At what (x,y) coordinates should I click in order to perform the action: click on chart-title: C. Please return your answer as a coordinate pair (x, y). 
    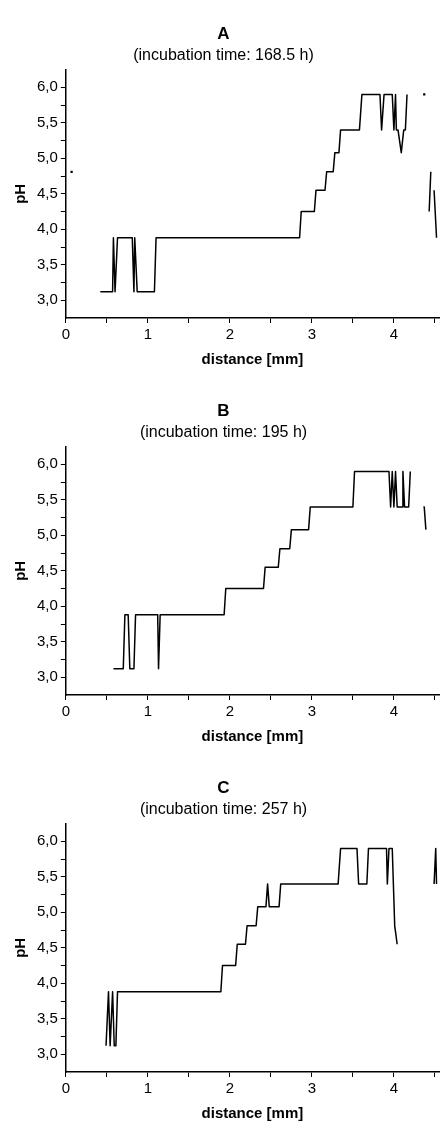
    Looking at the image, I should click on (223, 787).